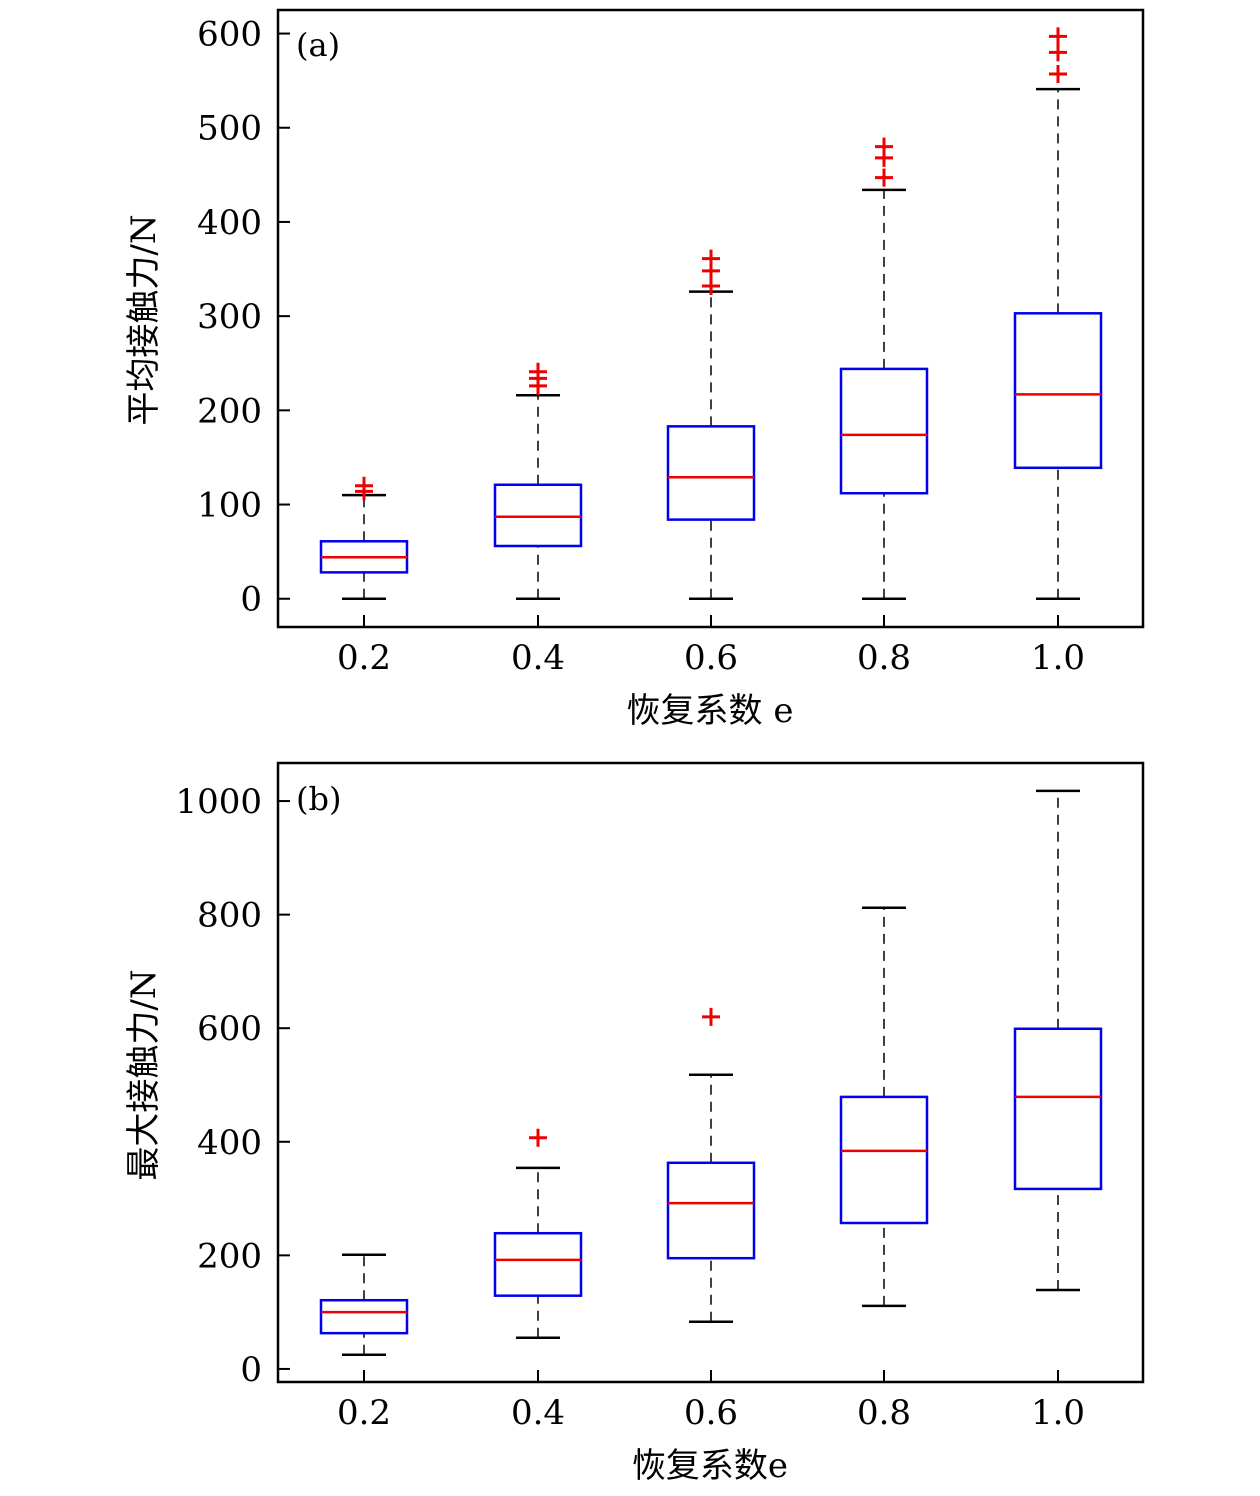  I want to click on y-axis-label-b: 最大接触力/N, so click(144, 1074).